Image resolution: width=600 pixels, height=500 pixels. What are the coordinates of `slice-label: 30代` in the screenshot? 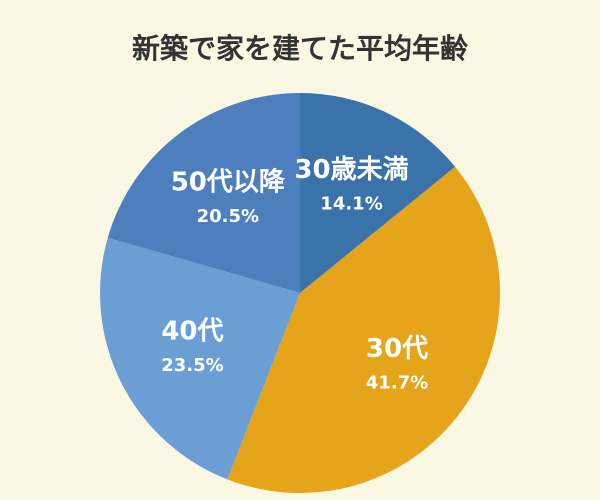 It's located at (397, 349).